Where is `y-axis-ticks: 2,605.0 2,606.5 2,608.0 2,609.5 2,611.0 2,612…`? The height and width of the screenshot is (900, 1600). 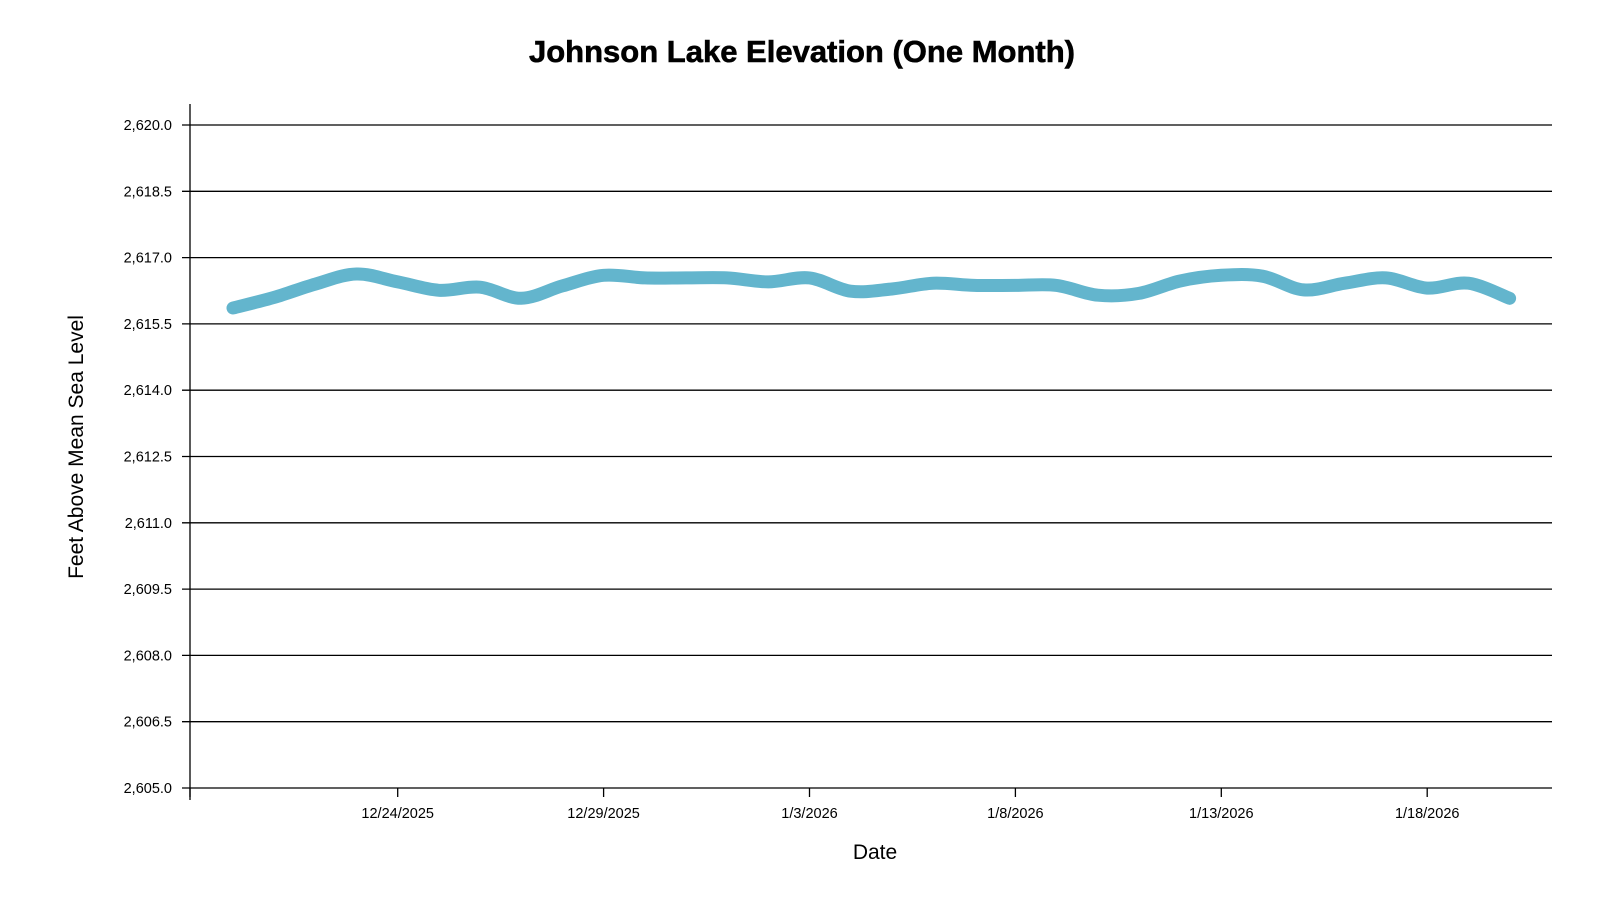
y-axis-ticks: 2,605.0 2,606.5 2,608.0 2,609.5 2,611.0 2,612… is located at coordinates (148, 457).